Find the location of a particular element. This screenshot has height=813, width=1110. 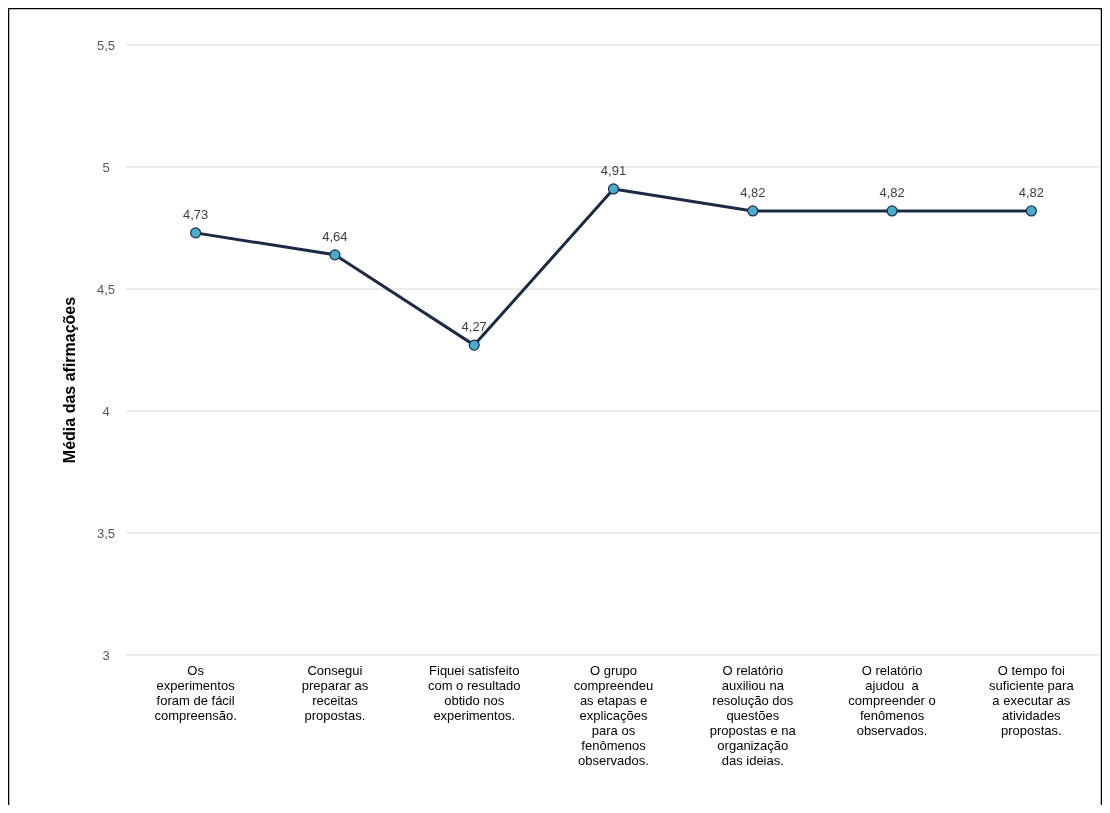

data-label: 4,64 is located at coordinates (335, 236).